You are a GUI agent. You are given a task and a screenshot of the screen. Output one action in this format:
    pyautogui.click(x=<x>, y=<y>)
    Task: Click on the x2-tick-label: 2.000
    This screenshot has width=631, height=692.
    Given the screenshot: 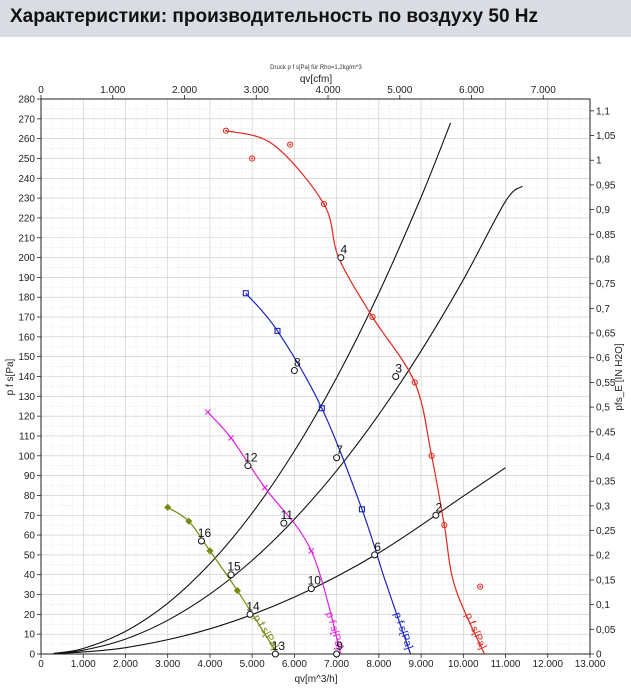 What is the action you would take?
    pyautogui.click(x=184, y=90)
    